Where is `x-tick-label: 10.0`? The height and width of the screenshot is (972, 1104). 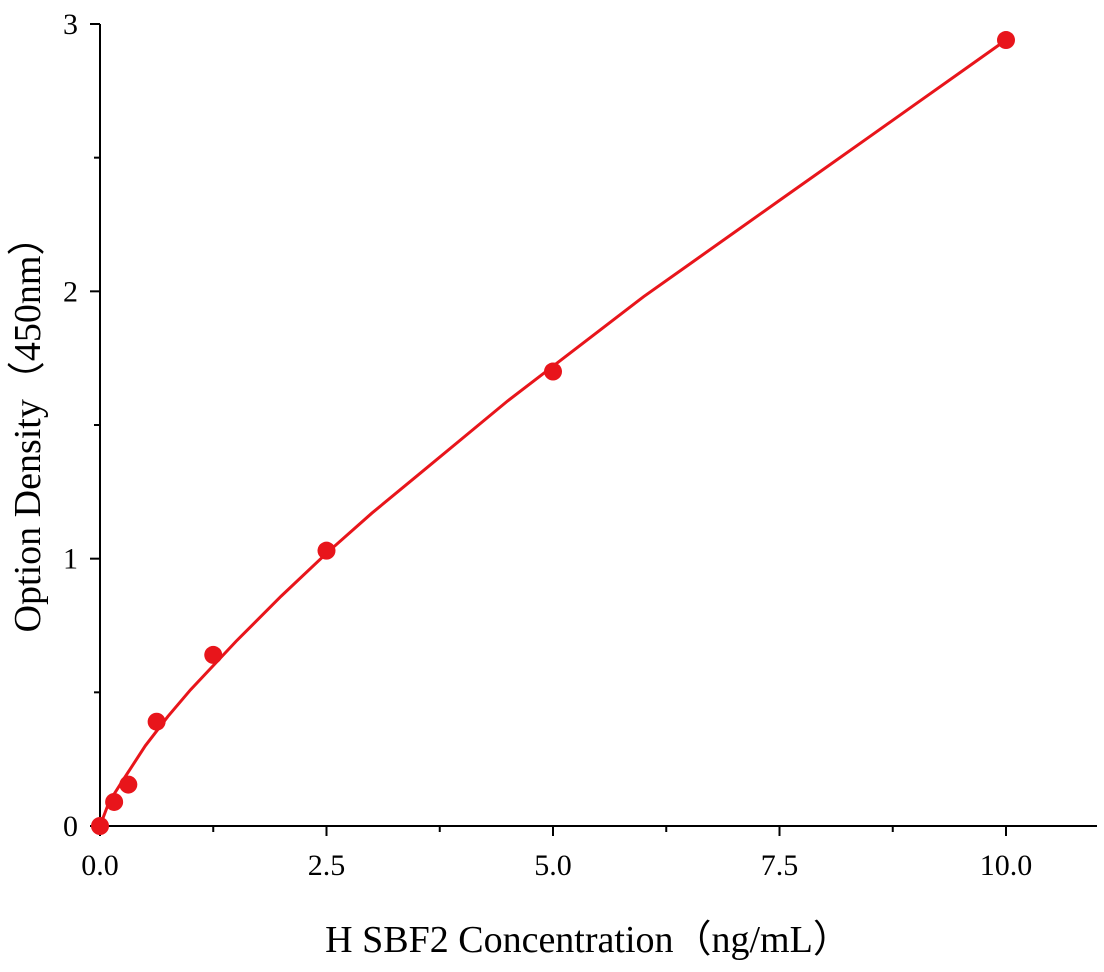
x-tick-label: 10.0 is located at coordinates (1006, 865).